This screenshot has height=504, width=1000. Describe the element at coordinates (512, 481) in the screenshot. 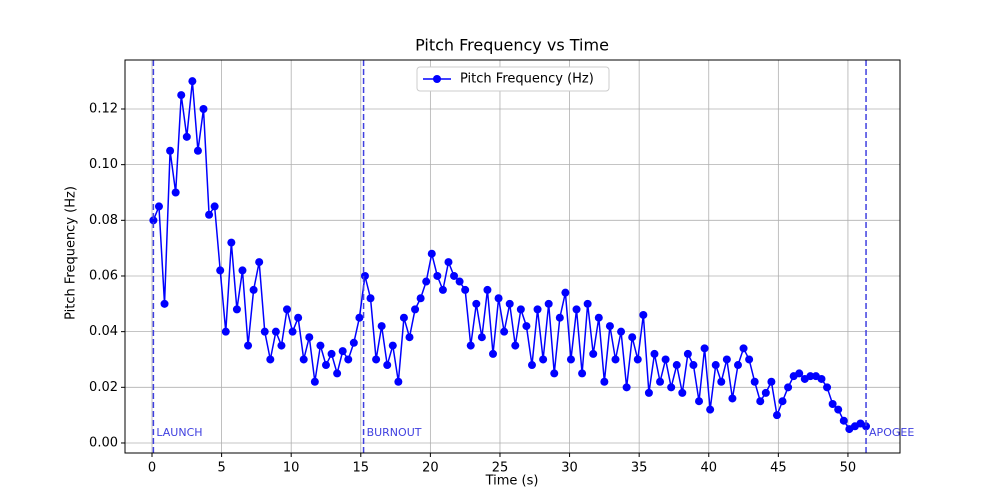

I see `x-axis-label: Time (s)` at that location.